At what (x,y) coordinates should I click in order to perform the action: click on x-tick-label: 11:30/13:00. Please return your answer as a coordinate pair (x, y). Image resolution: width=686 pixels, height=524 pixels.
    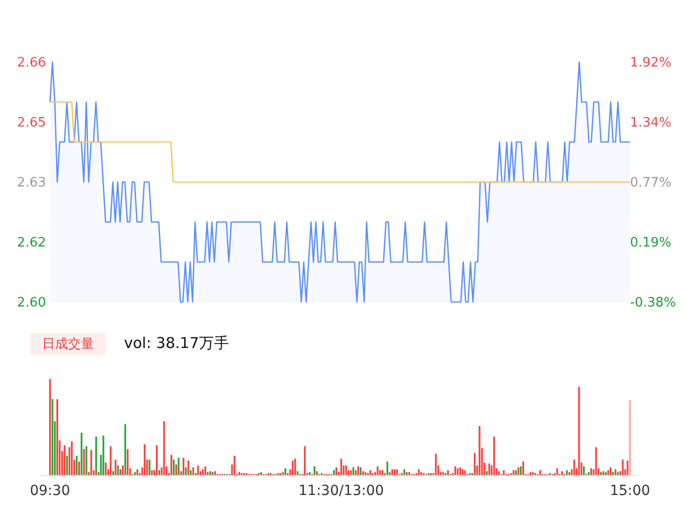
    Looking at the image, I should click on (341, 491).